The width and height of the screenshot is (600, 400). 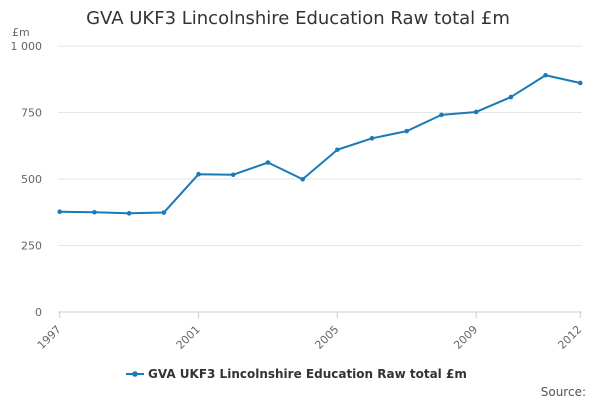 What do you see at coordinates (188, 337) in the screenshot?
I see `x-tick-label: 2001` at bounding box center [188, 337].